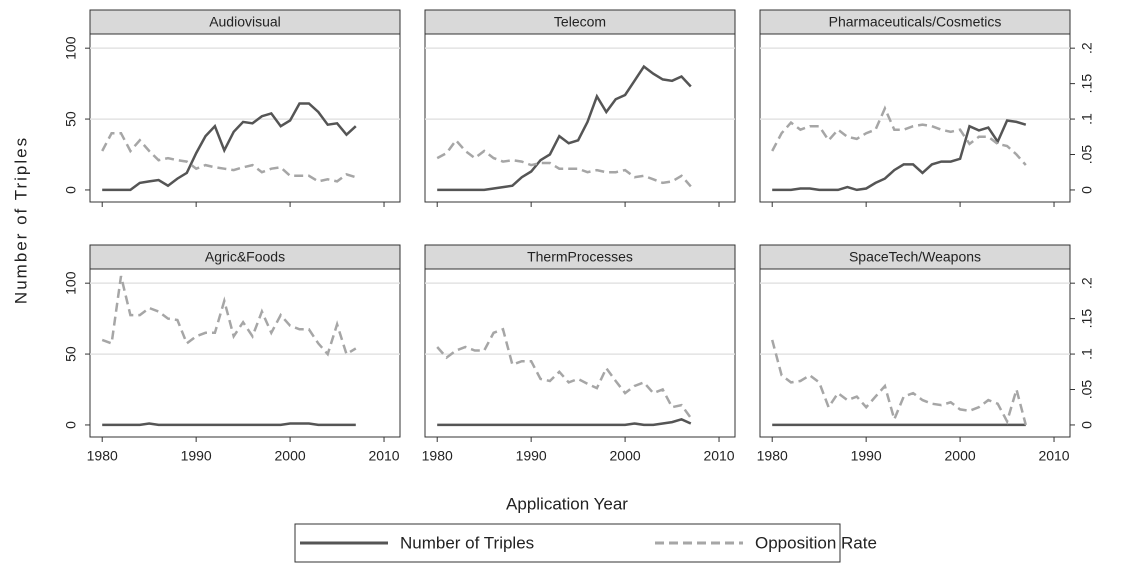 The width and height of the screenshot is (1134, 568). I want to click on panel-title: Telecom, so click(580, 22).